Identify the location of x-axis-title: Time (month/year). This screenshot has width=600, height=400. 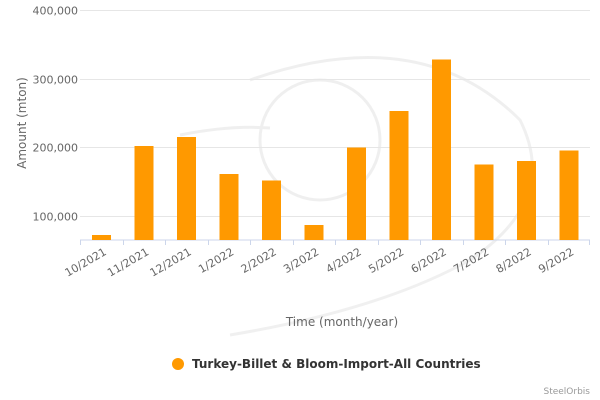
(341, 322).